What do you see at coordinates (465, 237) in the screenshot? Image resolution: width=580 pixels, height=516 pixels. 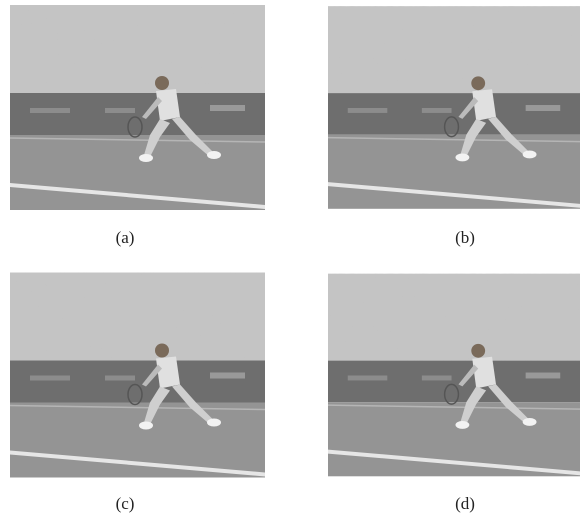 I see `caption: (b)` at bounding box center [465, 237].